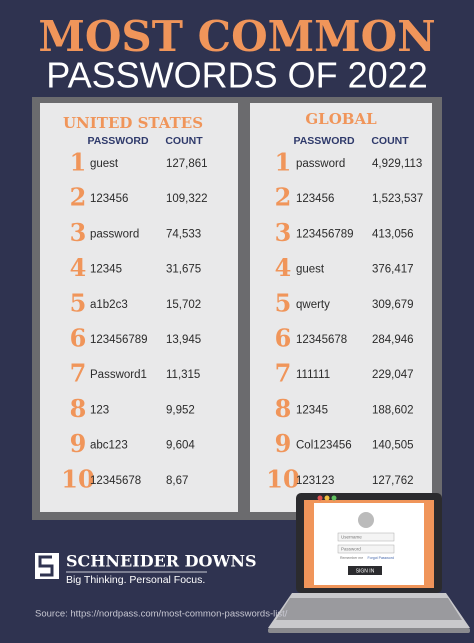  I want to click on count: 229,047, so click(393, 375).